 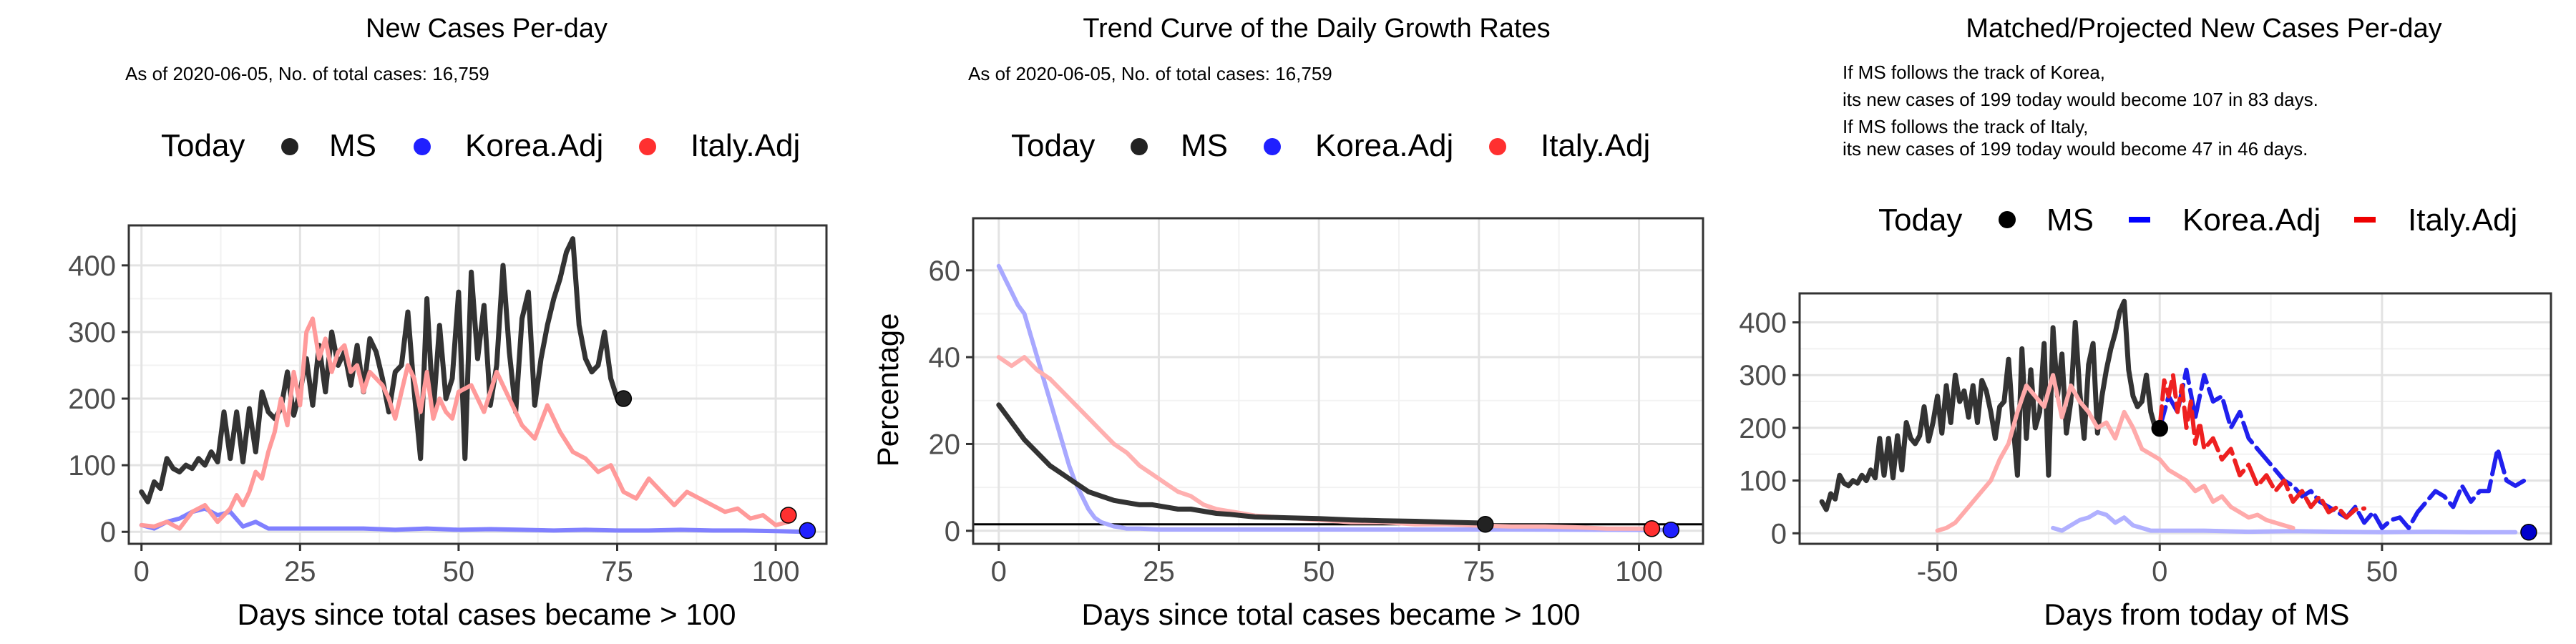 What do you see at coordinates (2159, 571) in the screenshot?
I see `panel3-x-tick-label: 0` at bounding box center [2159, 571].